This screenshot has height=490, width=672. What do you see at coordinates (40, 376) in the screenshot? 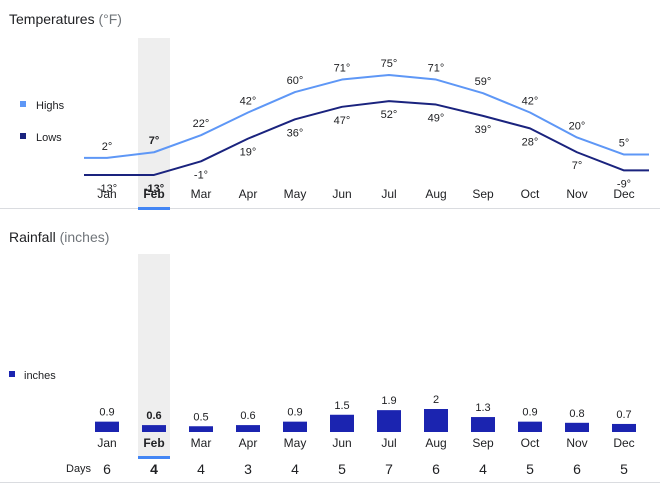
I see `legend-label-inches: inches` at bounding box center [40, 376].